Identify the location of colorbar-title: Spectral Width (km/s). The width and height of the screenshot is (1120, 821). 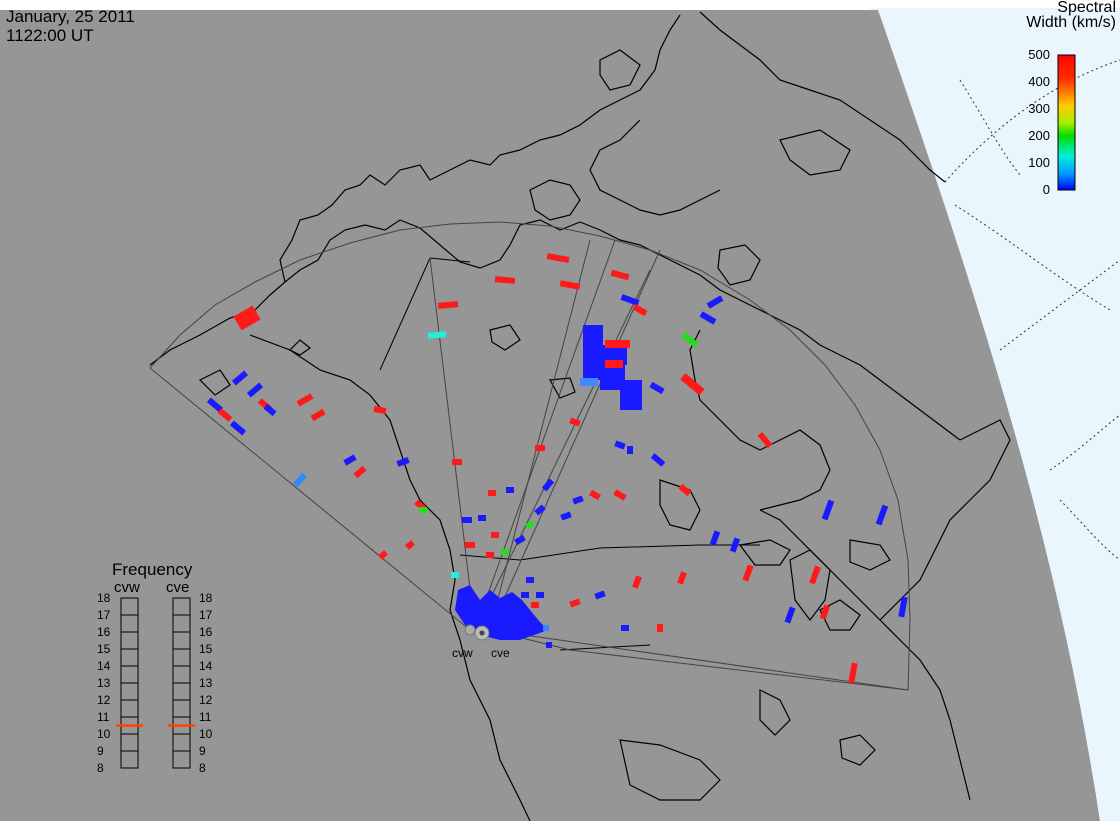
(1071, 15).